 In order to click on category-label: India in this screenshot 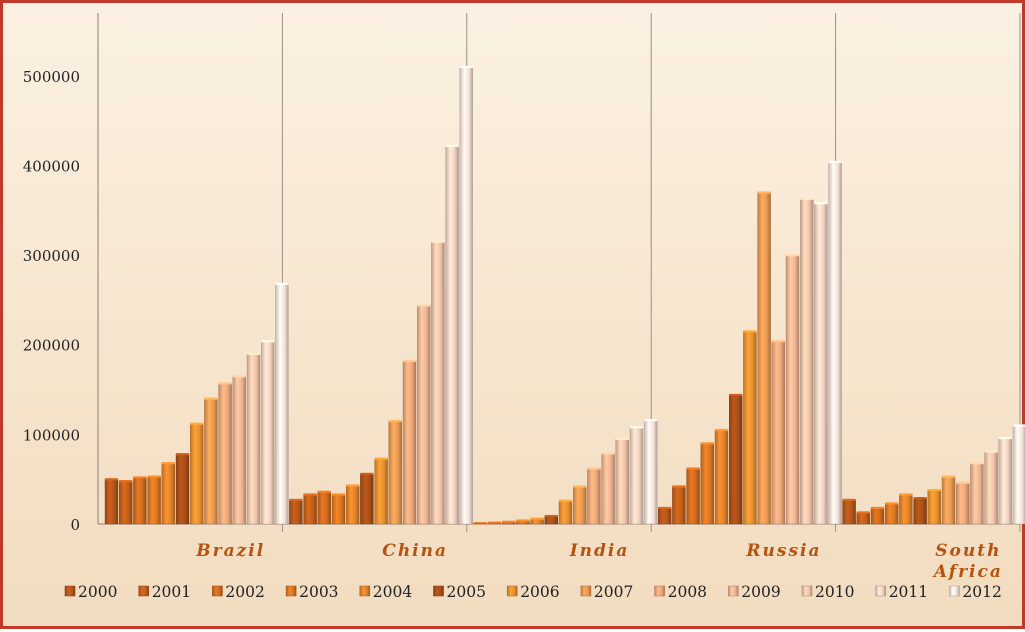, I will do `click(599, 551)`.